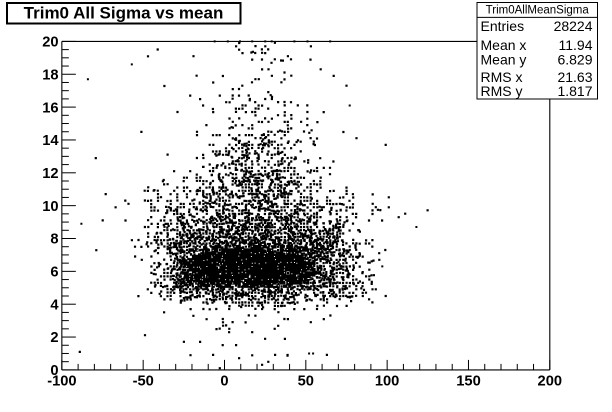 Image resolution: width=612 pixels, height=412 pixels. Describe the element at coordinates (50, 108) in the screenshot. I see `svg-text: 16` at that location.